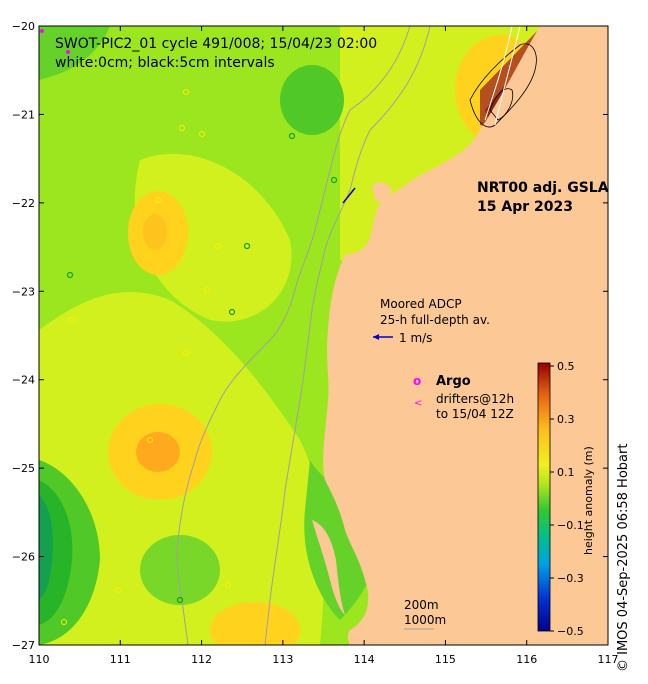 Image resolution: width=648 pixels, height=684 pixels. I want to click on colorbar-tick-label: 0.3, so click(566, 419).